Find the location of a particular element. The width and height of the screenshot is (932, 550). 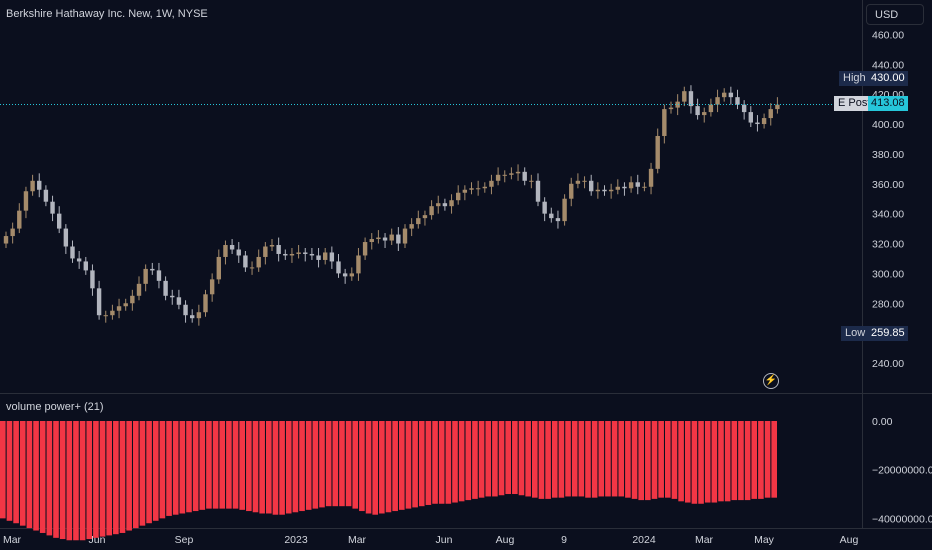

post-market-label: E Post is located at coordinates (854, 103).